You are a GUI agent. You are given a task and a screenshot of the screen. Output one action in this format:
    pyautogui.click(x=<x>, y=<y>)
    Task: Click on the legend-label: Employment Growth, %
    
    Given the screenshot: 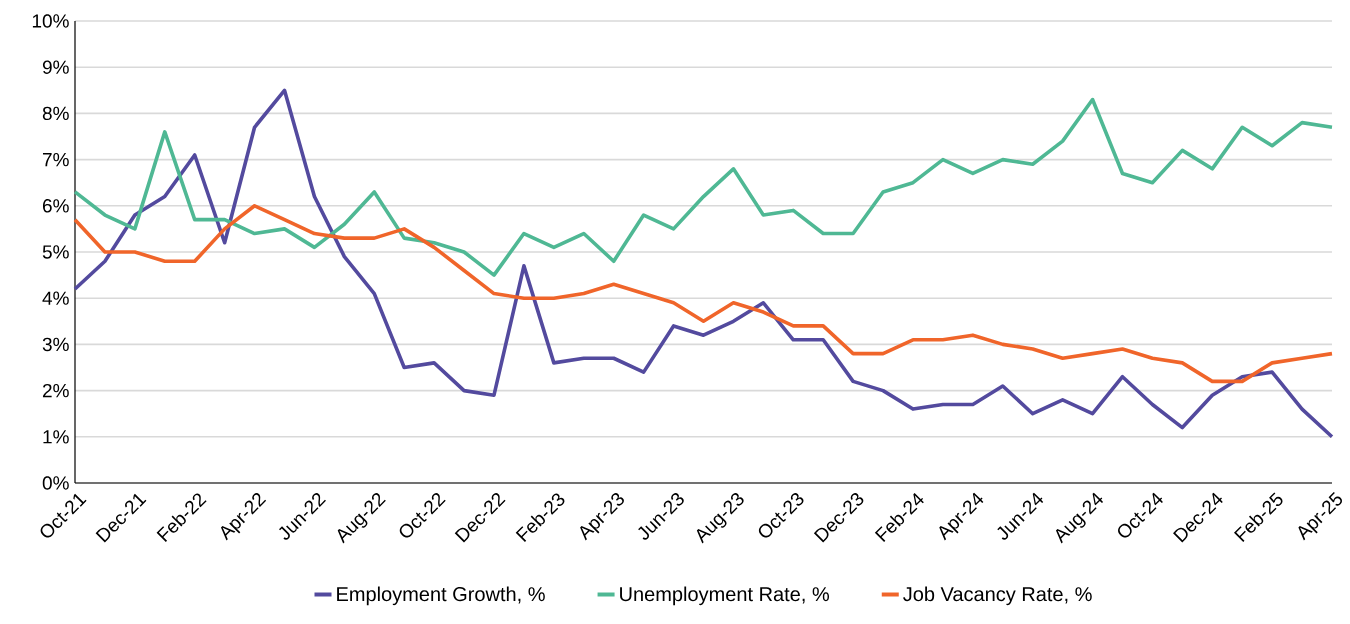 What is the action you would take?
    pyautogui.click(x=441, y=596)
    